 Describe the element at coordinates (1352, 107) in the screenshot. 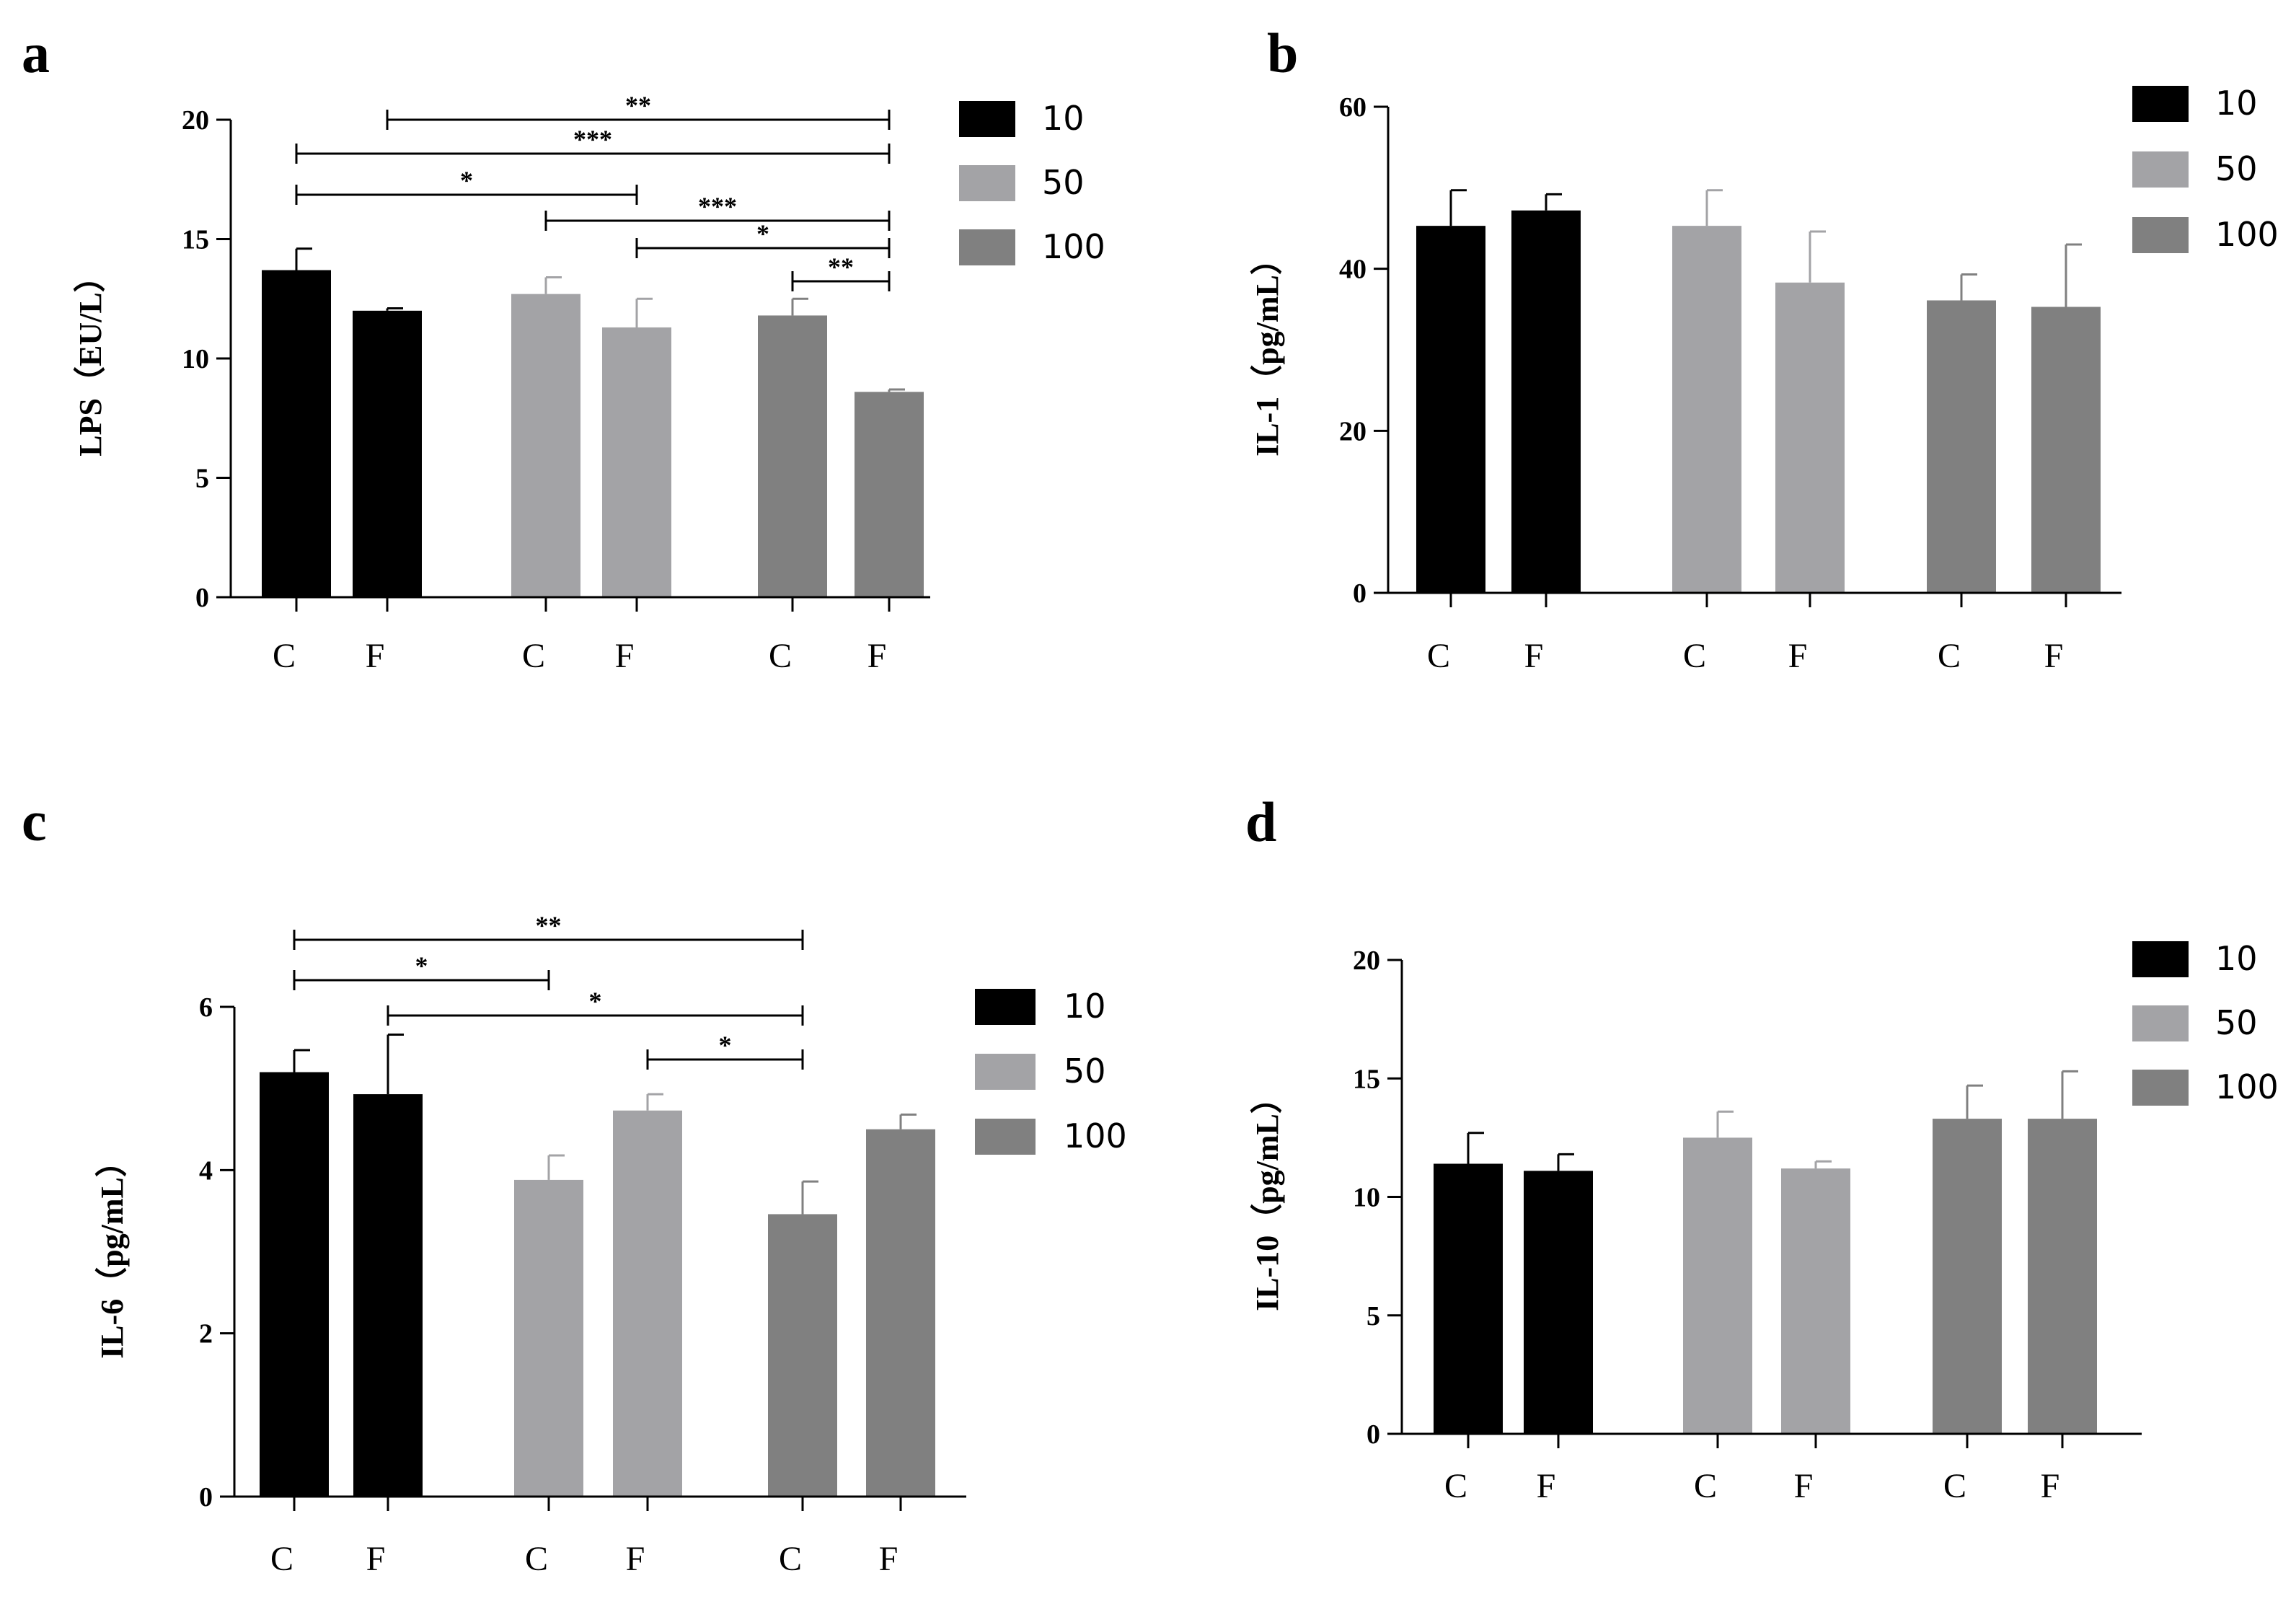

I see `y-tick-label: 60` at that location.